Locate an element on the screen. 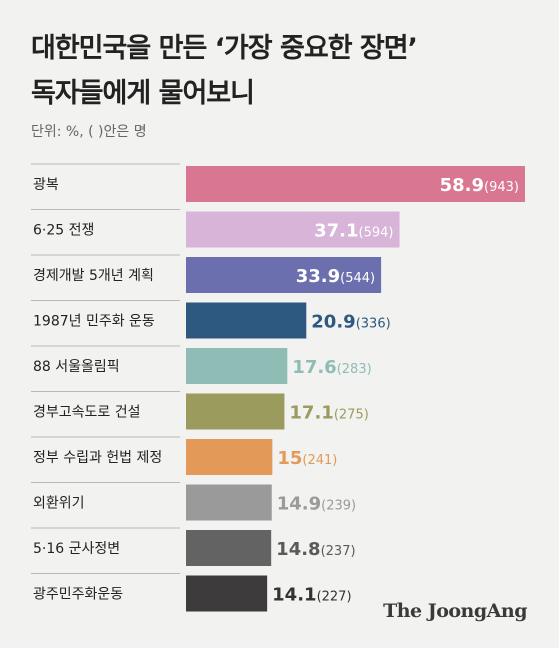 This screenshot has height=648, width=559. data-label: 14.1(227) is located at coordinates (311, 595).